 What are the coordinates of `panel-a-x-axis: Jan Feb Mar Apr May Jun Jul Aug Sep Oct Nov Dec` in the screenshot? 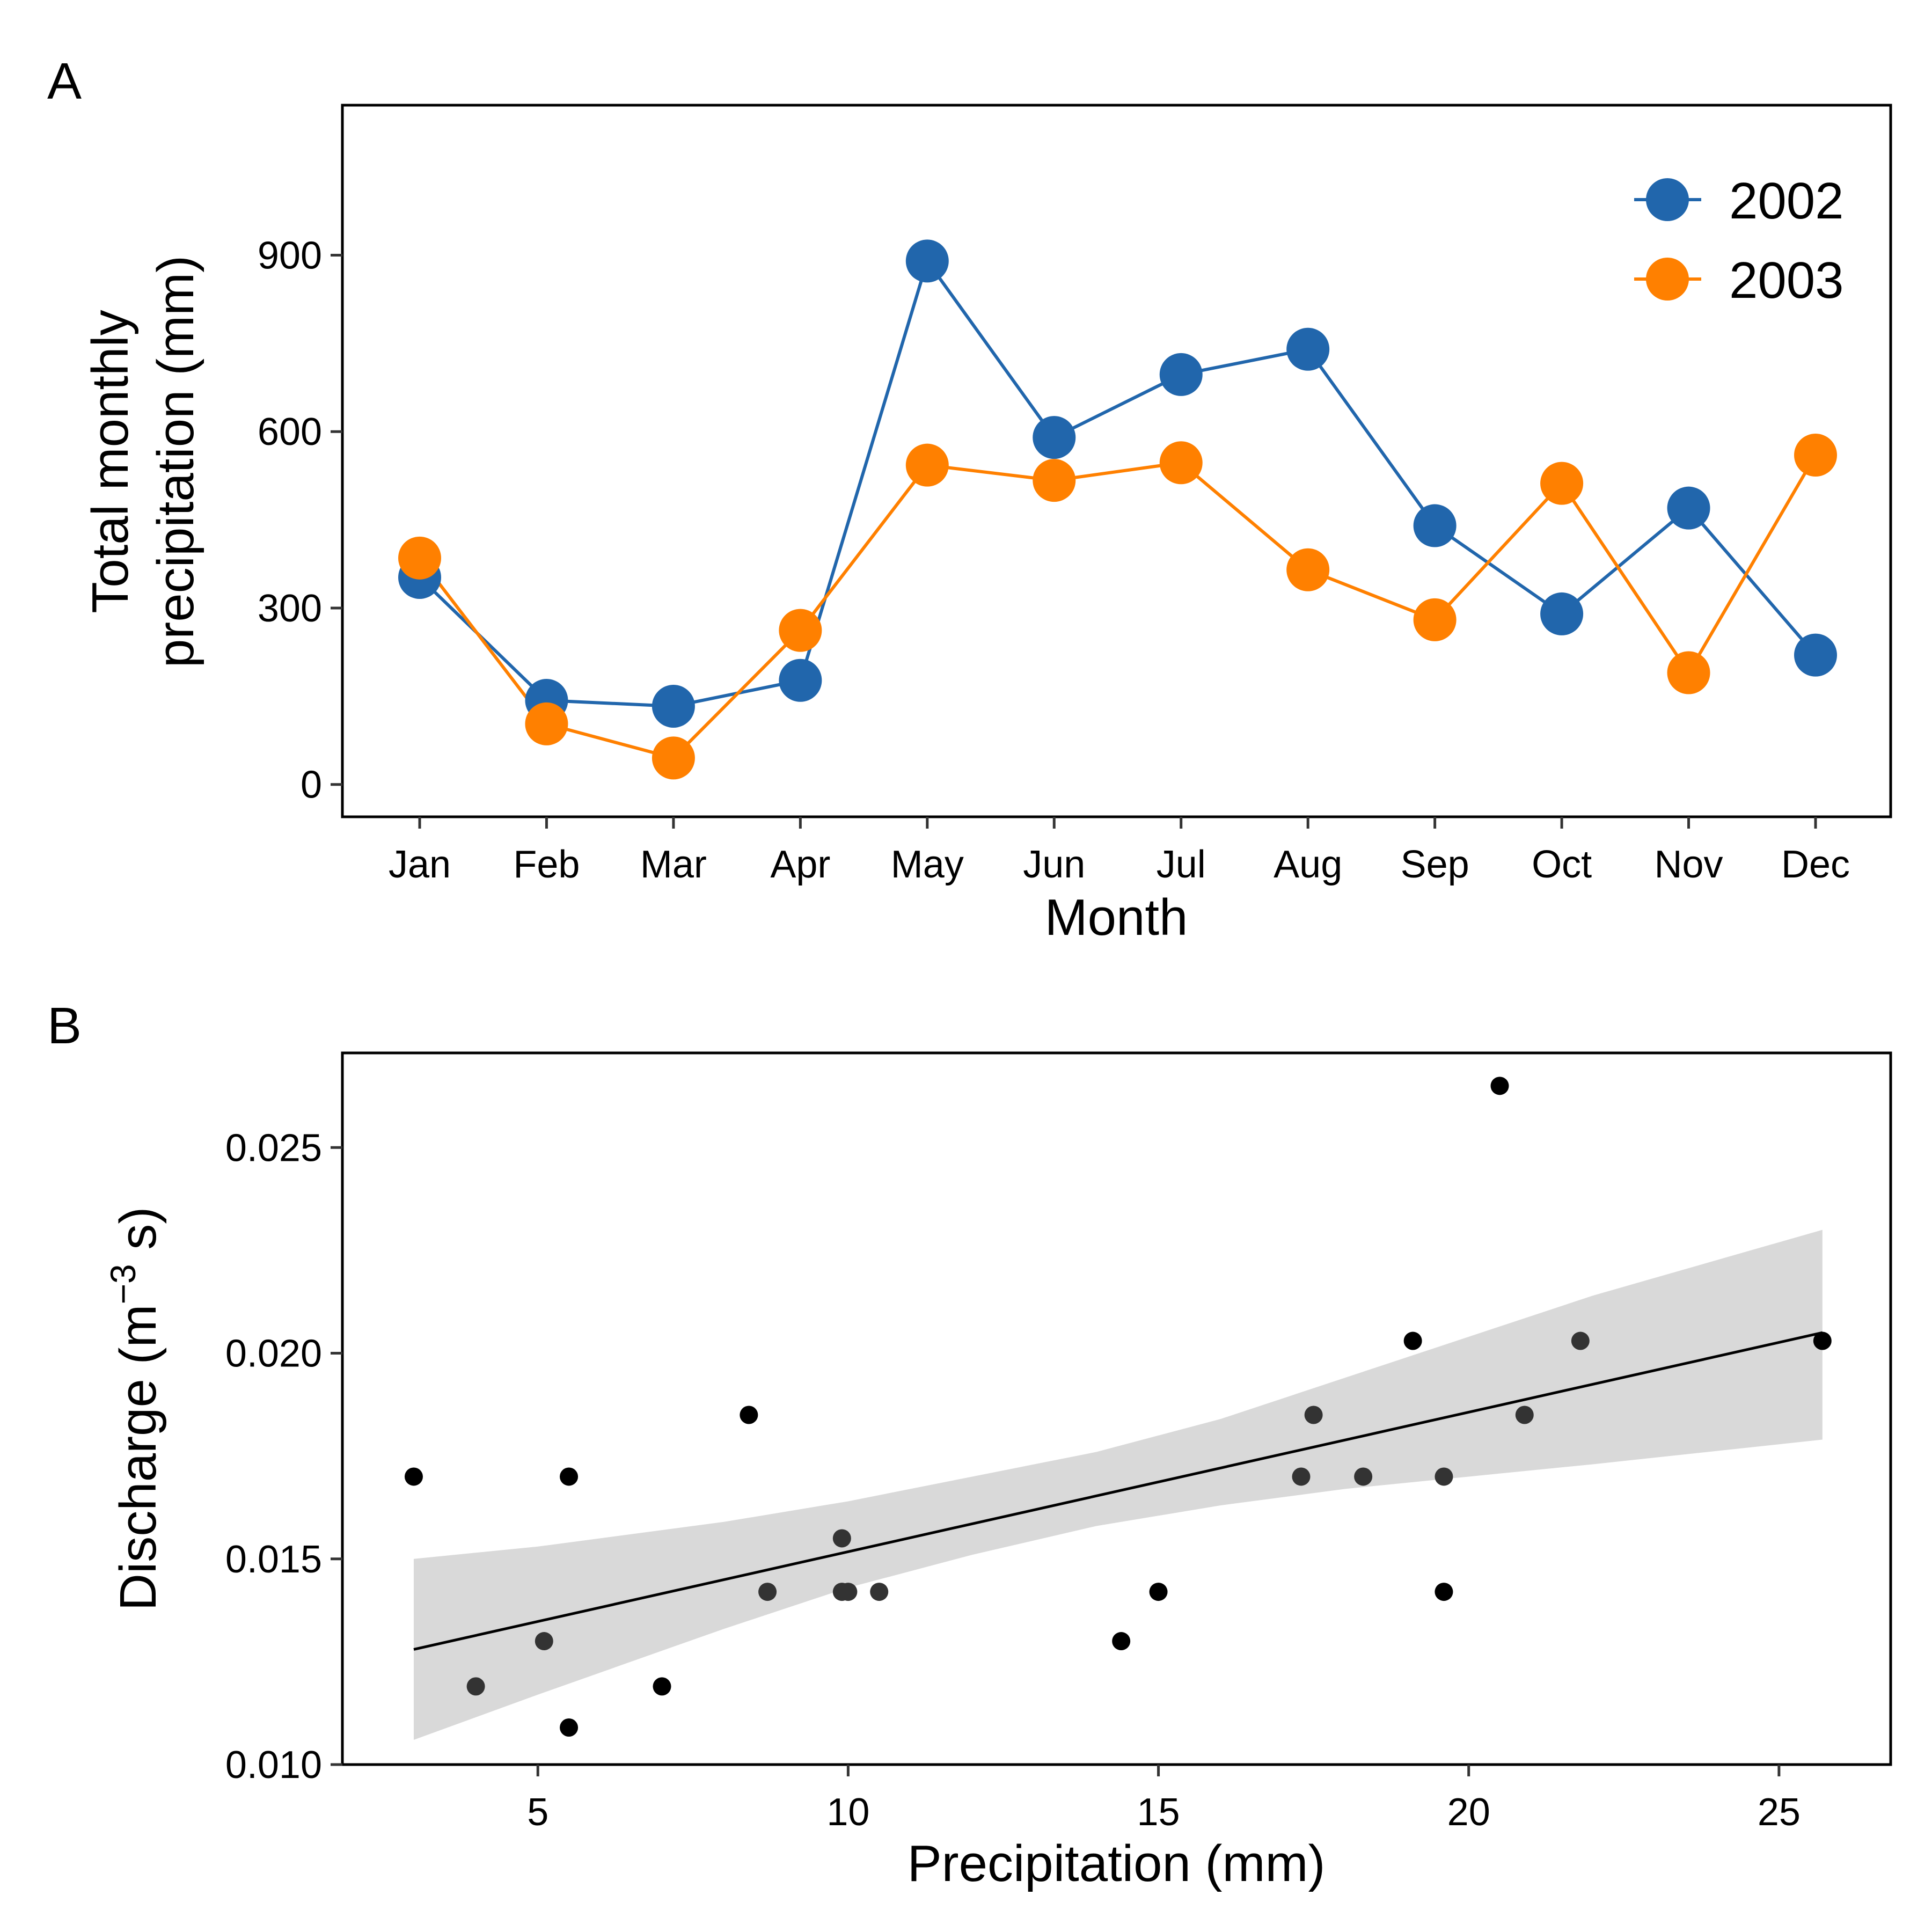 It's located at (1119, 851).